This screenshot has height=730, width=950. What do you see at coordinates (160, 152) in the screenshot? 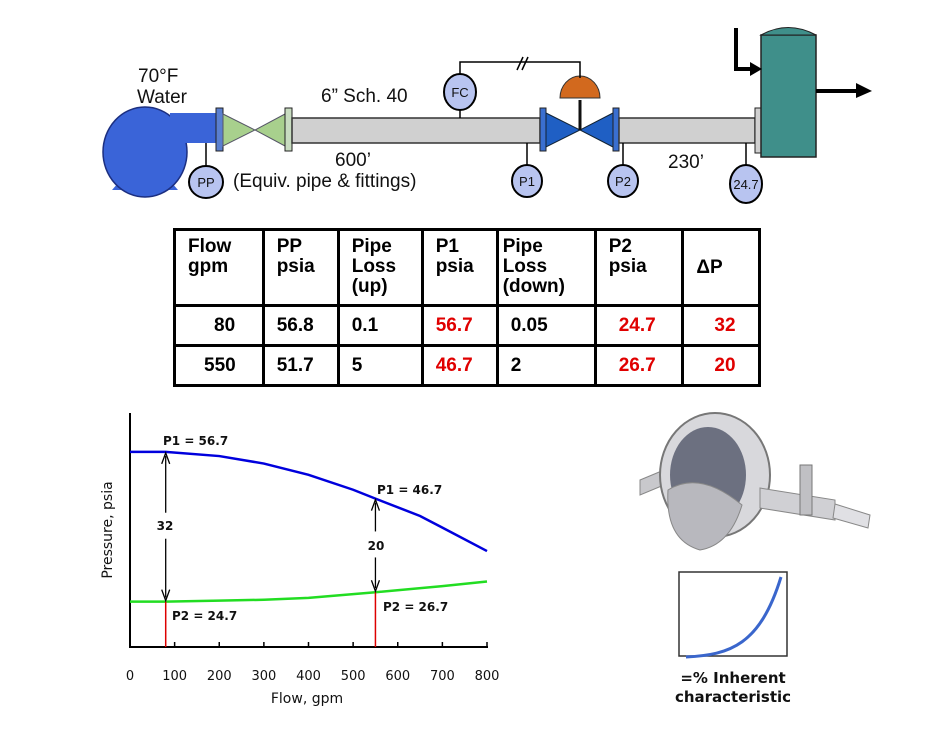
I see `pump-icon` at bounding box center [160, 152].